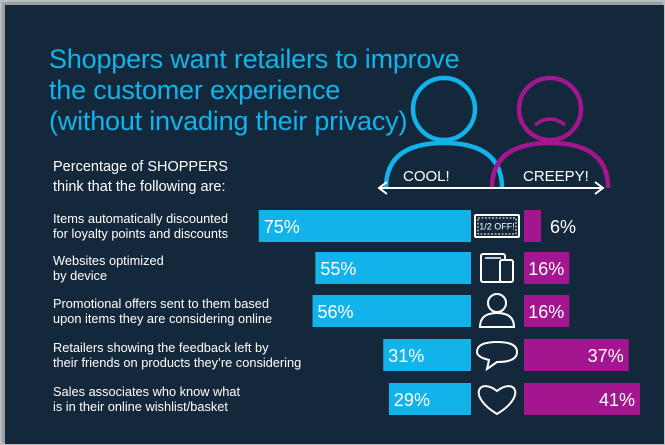  What do you see at coordinates (336, 312) in the screenshot?
I see `cool-value-label: 56%` at bounding box center [336, 312].